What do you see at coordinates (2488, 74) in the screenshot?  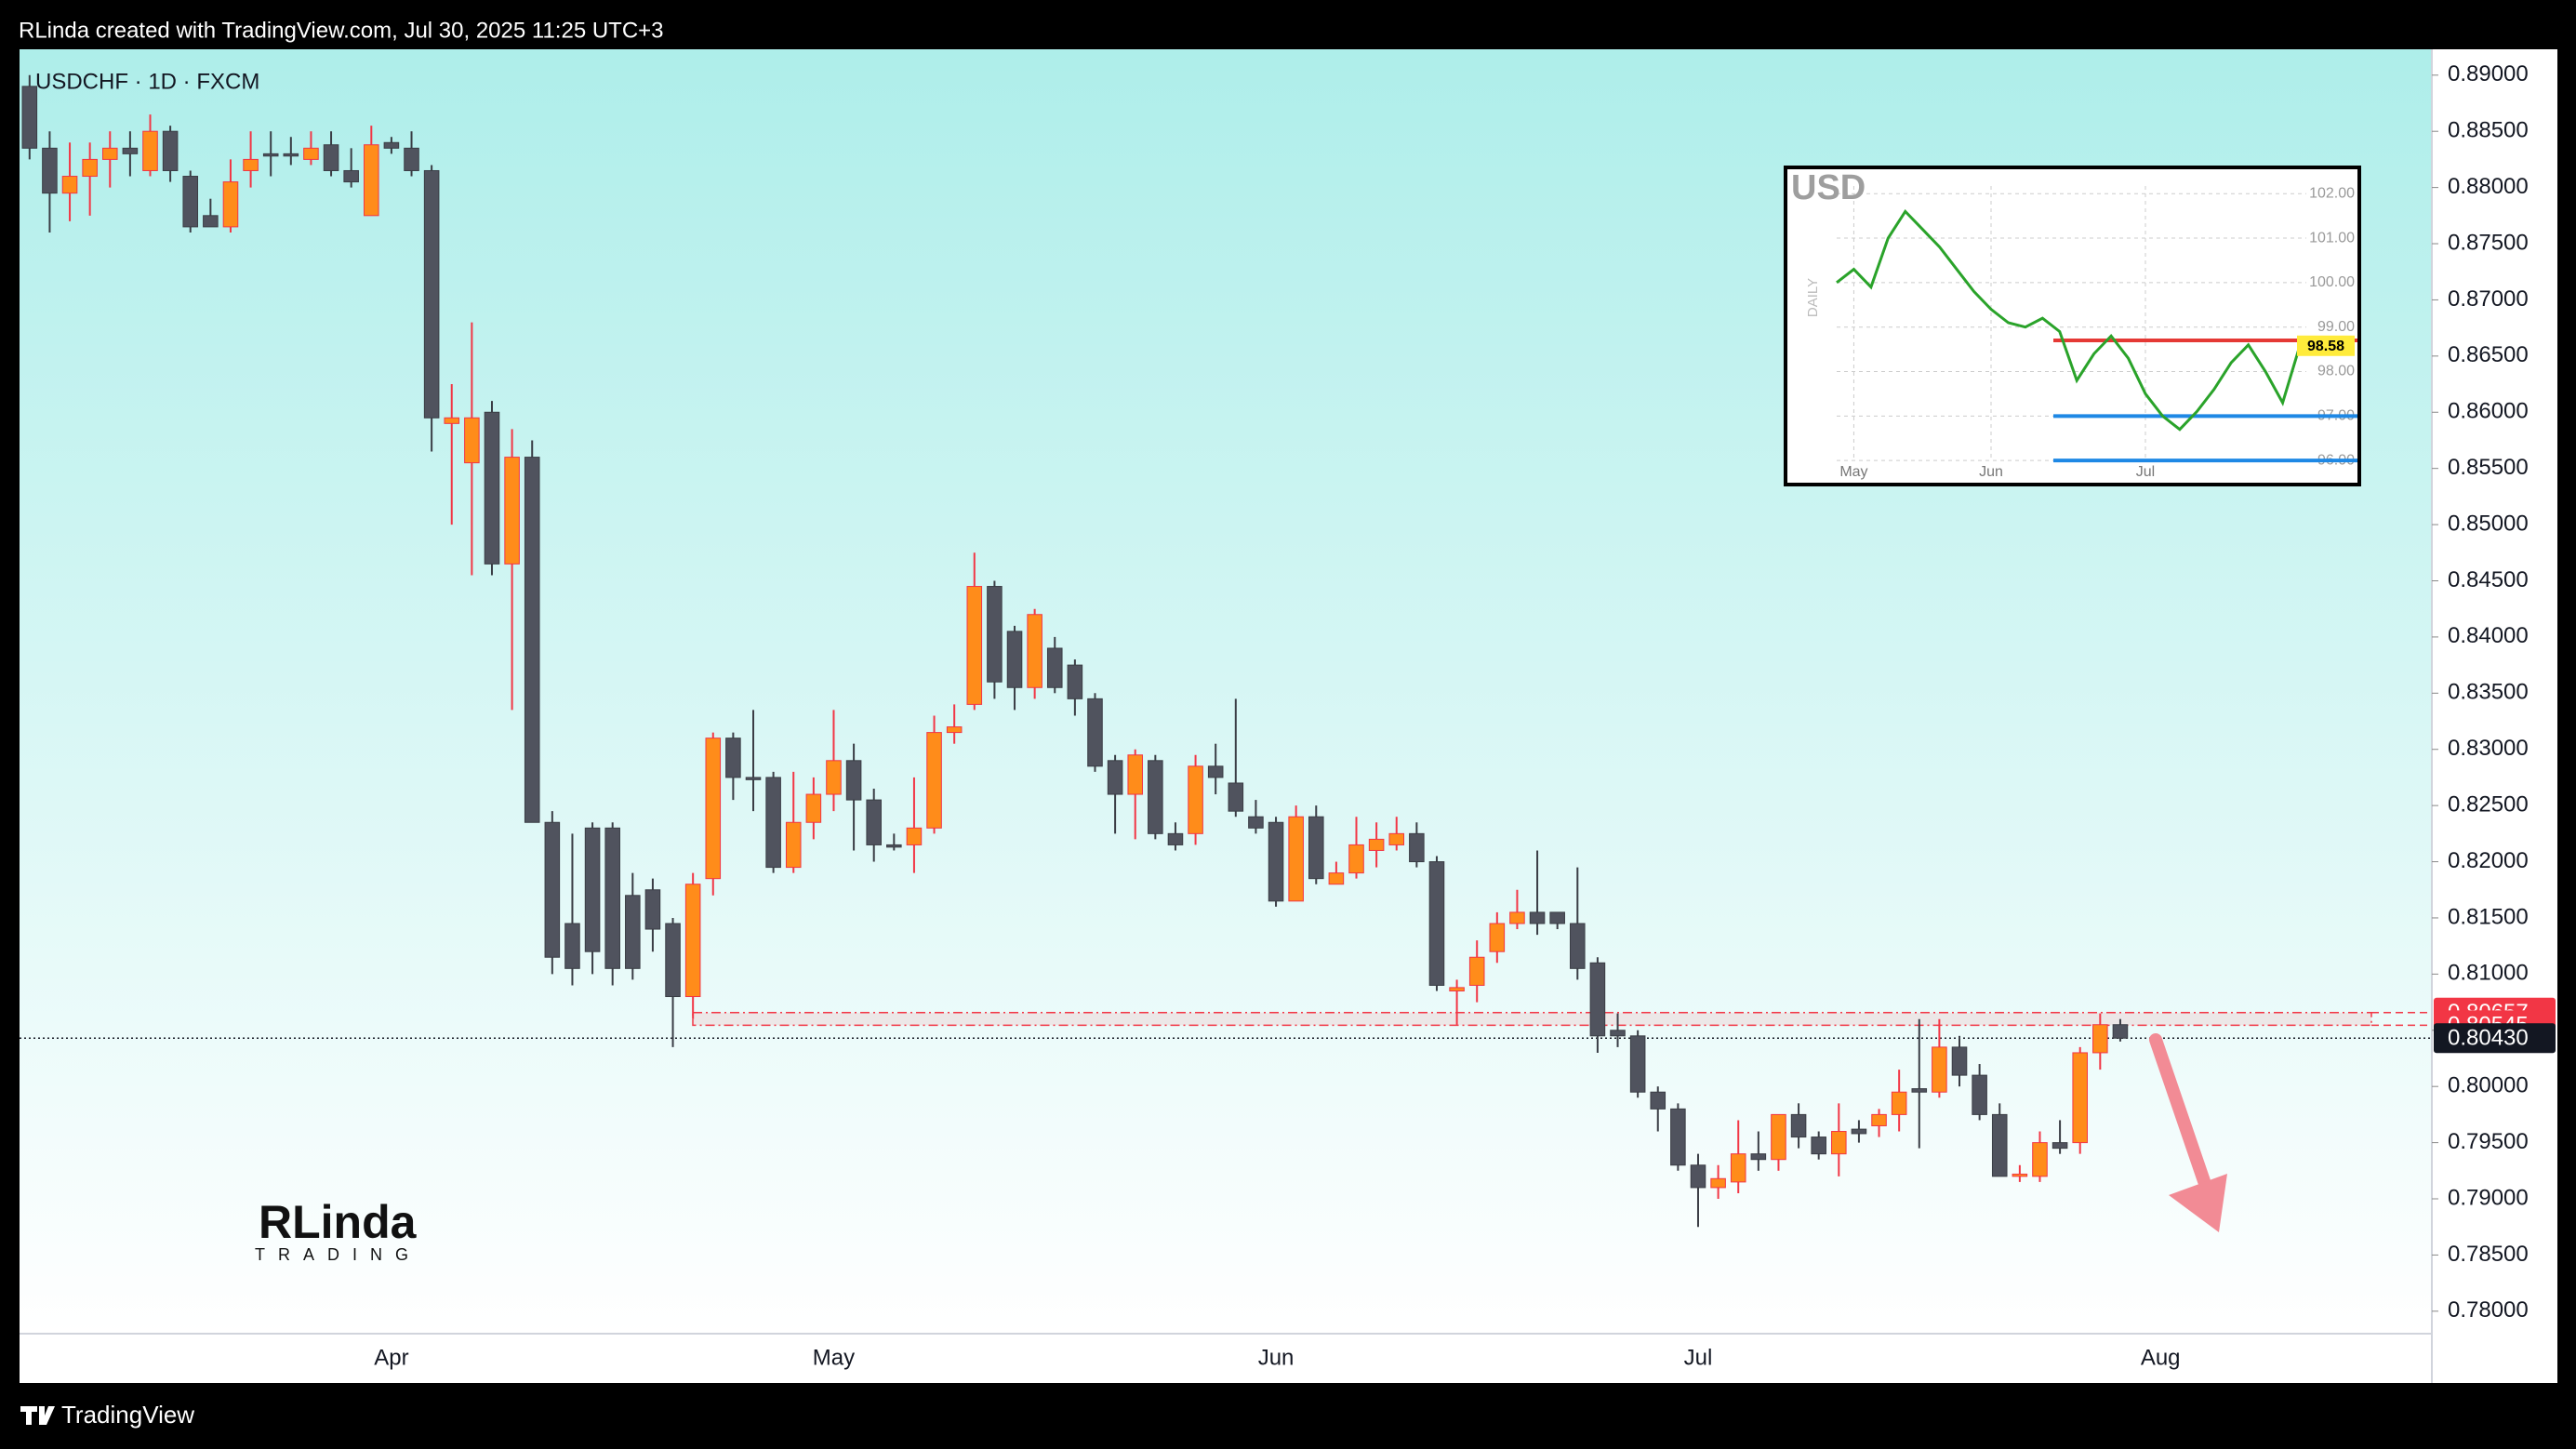 I see `y-tick-label: 0.89000` at bounding box center [2488, 74].